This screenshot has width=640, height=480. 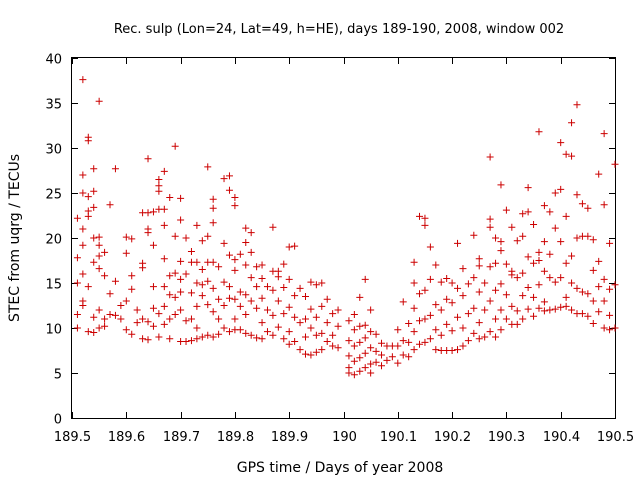 What do you see at coordinates (53, 330) in the screenshot?
I see `y-tick-label: 10` at bounding box center [53, 330].